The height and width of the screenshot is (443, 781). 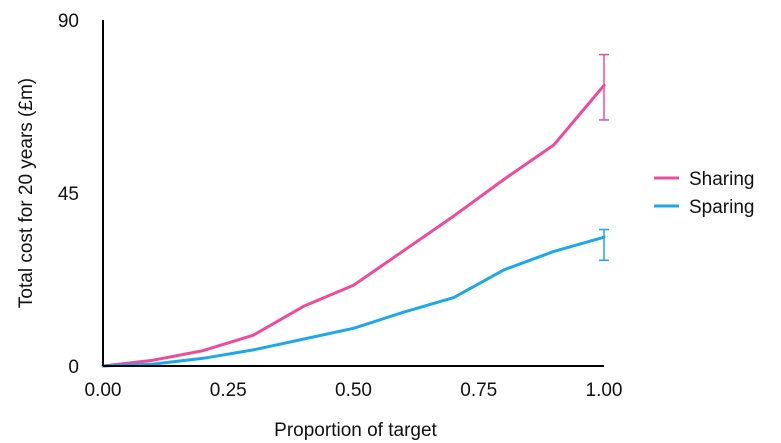 What do you see at coordinates (68, 21) in the screenshot?
I see `y-tick-label: 90` at bounding box center [68, 21].